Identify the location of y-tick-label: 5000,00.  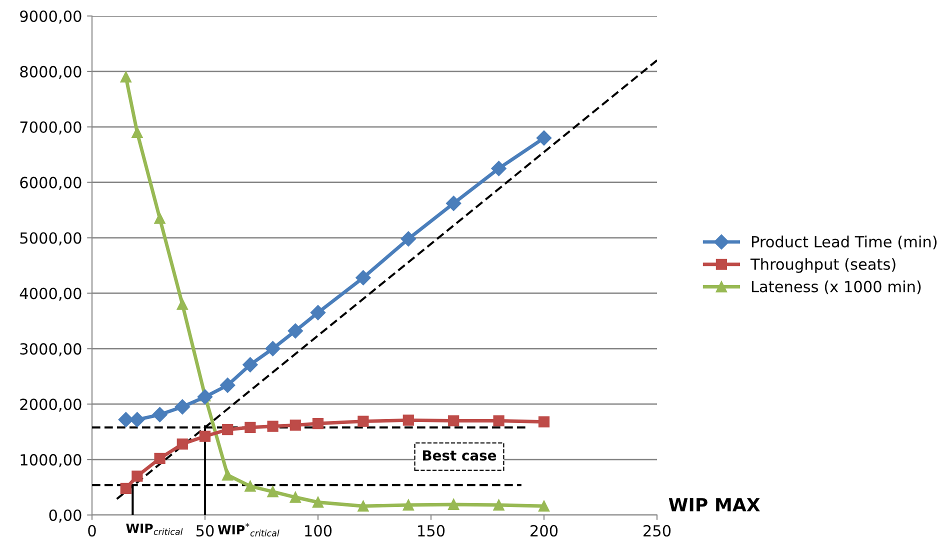
(51, 239).